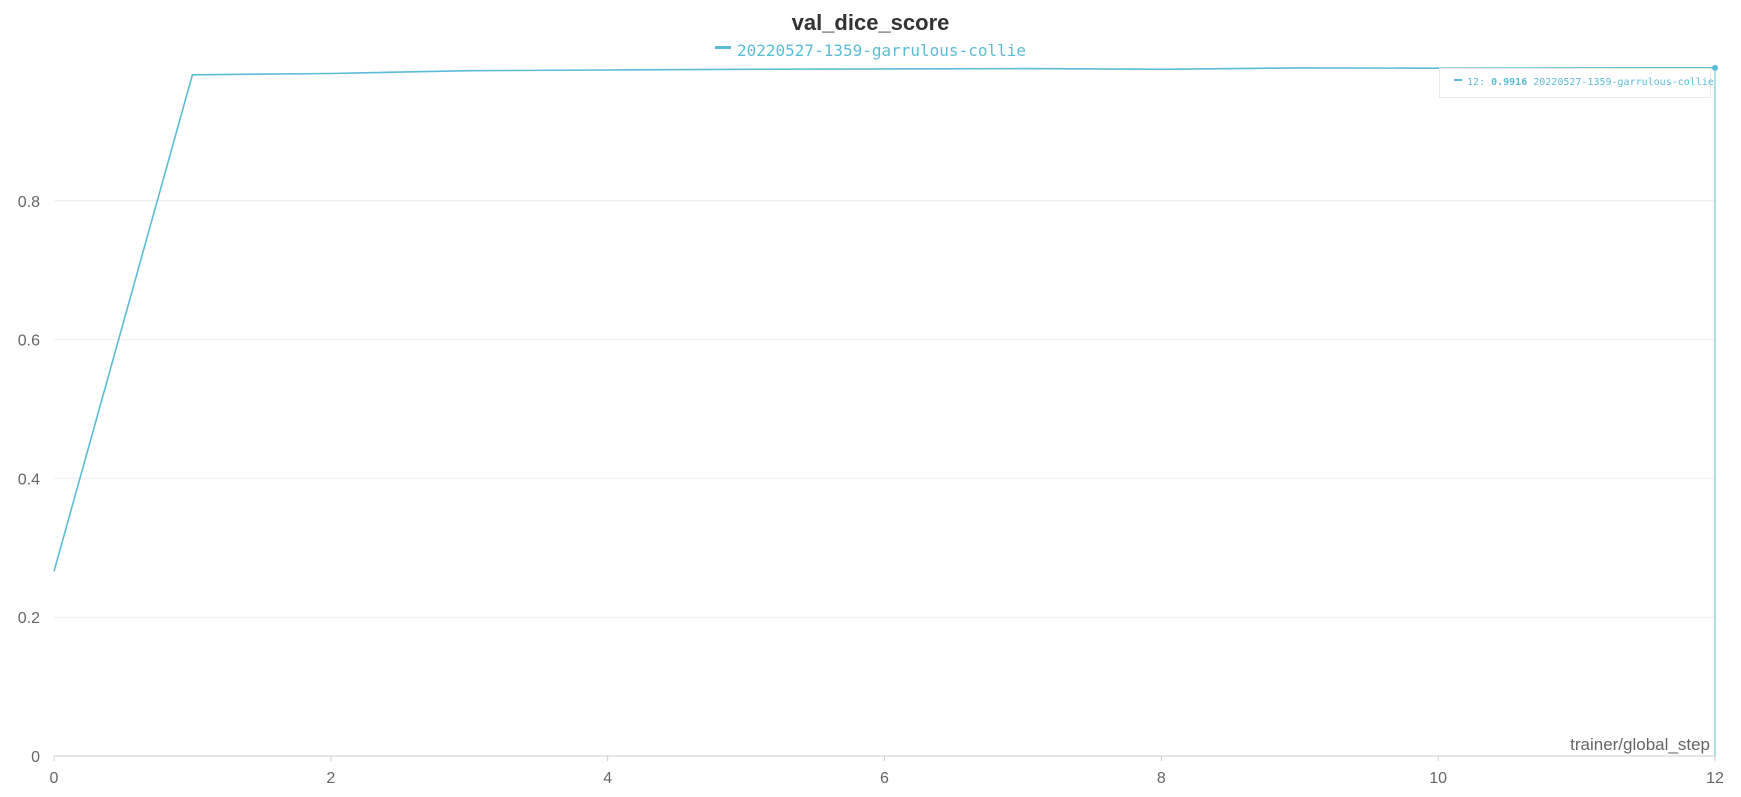  Describe the element at coordinates (330, 778) in the screenshot. I see `x-tick-label: 2` at that location.